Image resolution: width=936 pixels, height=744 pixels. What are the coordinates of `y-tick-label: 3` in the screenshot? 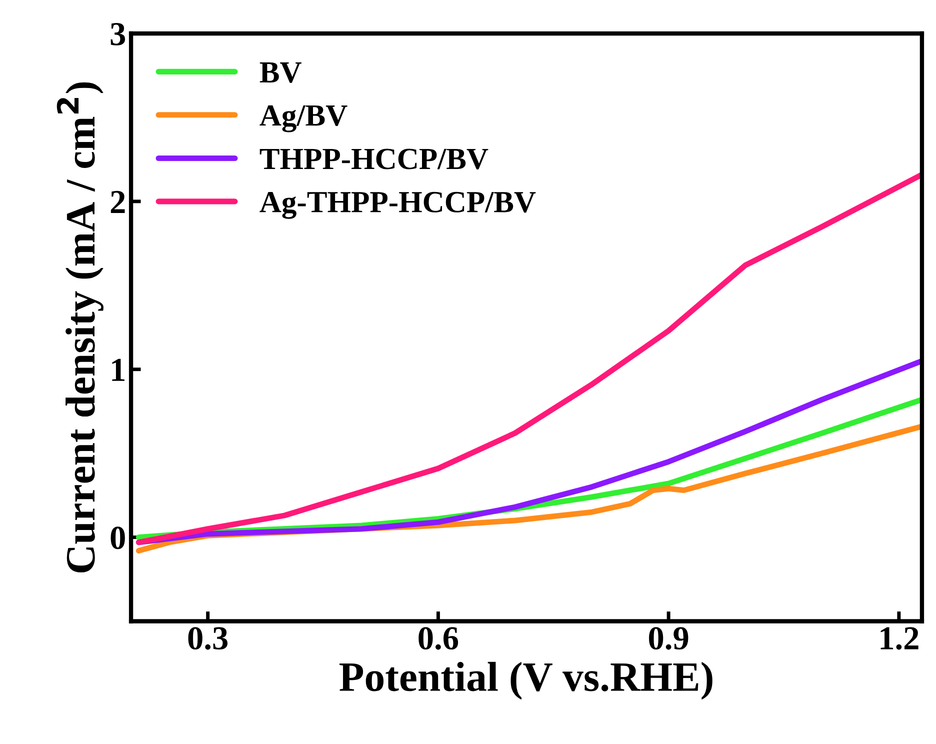 It's located at (118, 34).